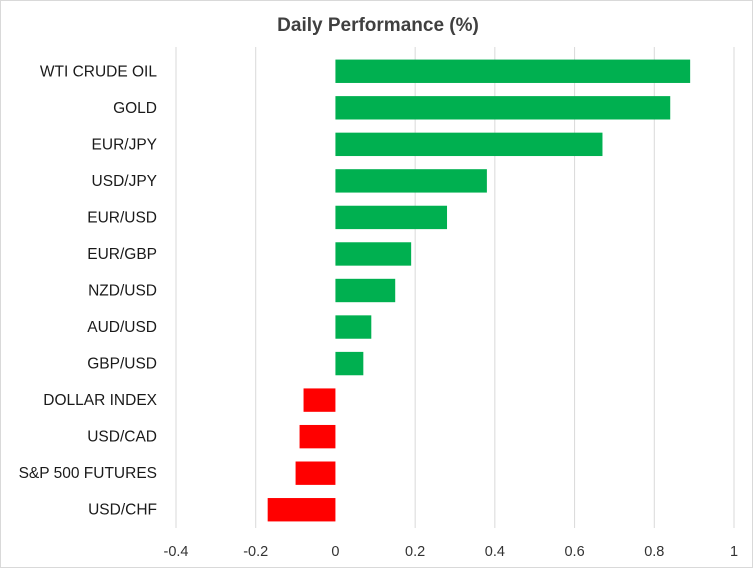  Describe the element at coordinates (124, 181) in the screenshot. I see `category-label: USD/JPY` at that location.